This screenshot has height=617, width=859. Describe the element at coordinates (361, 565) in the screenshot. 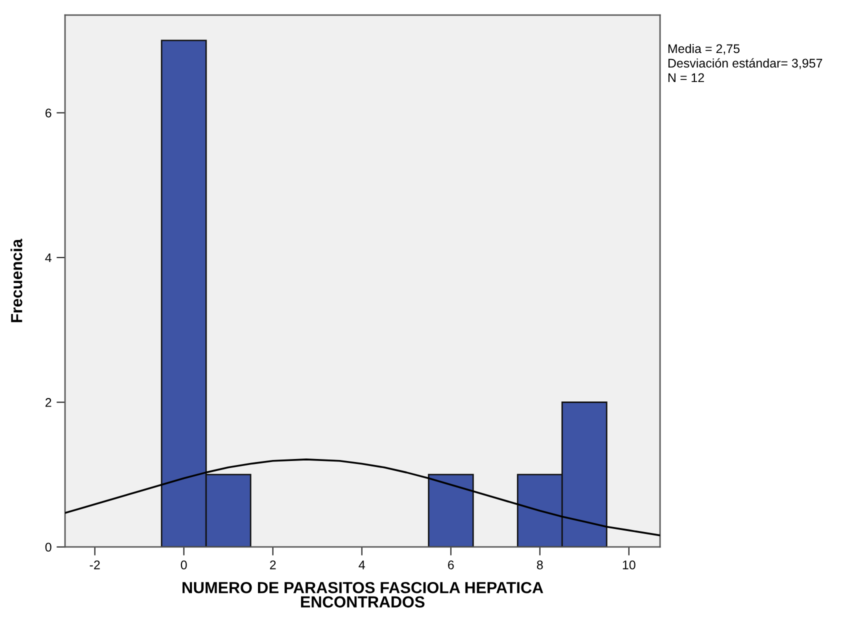

I see `x-tick-label: 4` at that location.